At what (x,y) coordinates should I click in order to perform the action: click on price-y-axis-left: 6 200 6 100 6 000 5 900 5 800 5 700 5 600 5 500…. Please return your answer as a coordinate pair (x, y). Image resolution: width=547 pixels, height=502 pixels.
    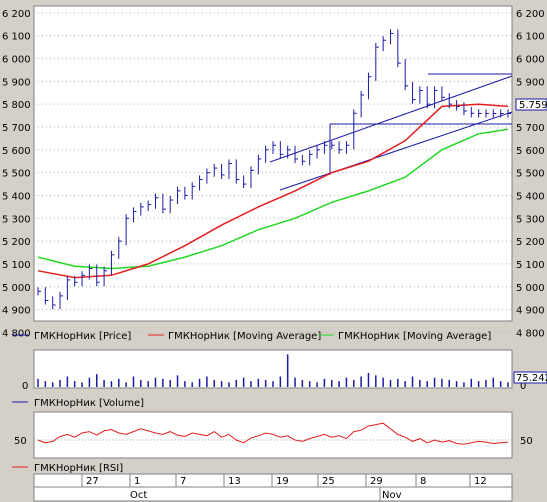
    Looking at the image, I should click on (16, 174).